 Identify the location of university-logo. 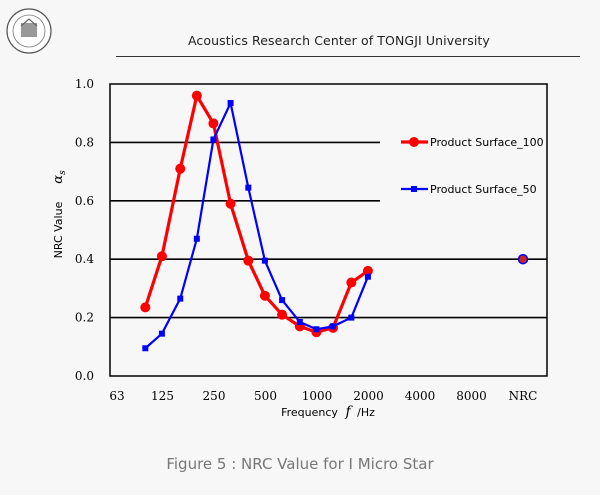
(29, 31).